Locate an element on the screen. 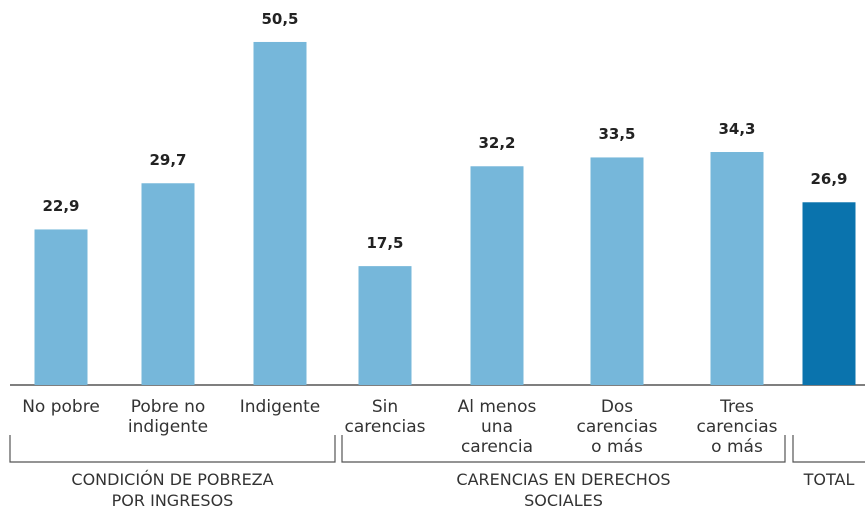 This screenshot has height=515, width=865. group-label: CONDICIÓN DE POBREZA POR INGRESOS is located at coordinates (172, 490).